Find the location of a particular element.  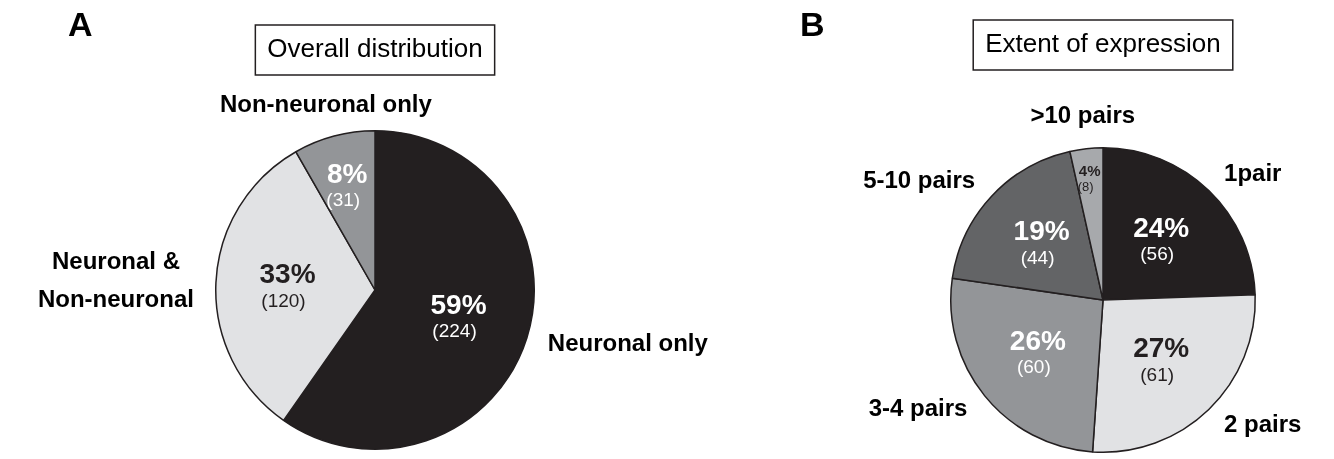

data-label: 4% (8) is located at coordinates (1089, 177).